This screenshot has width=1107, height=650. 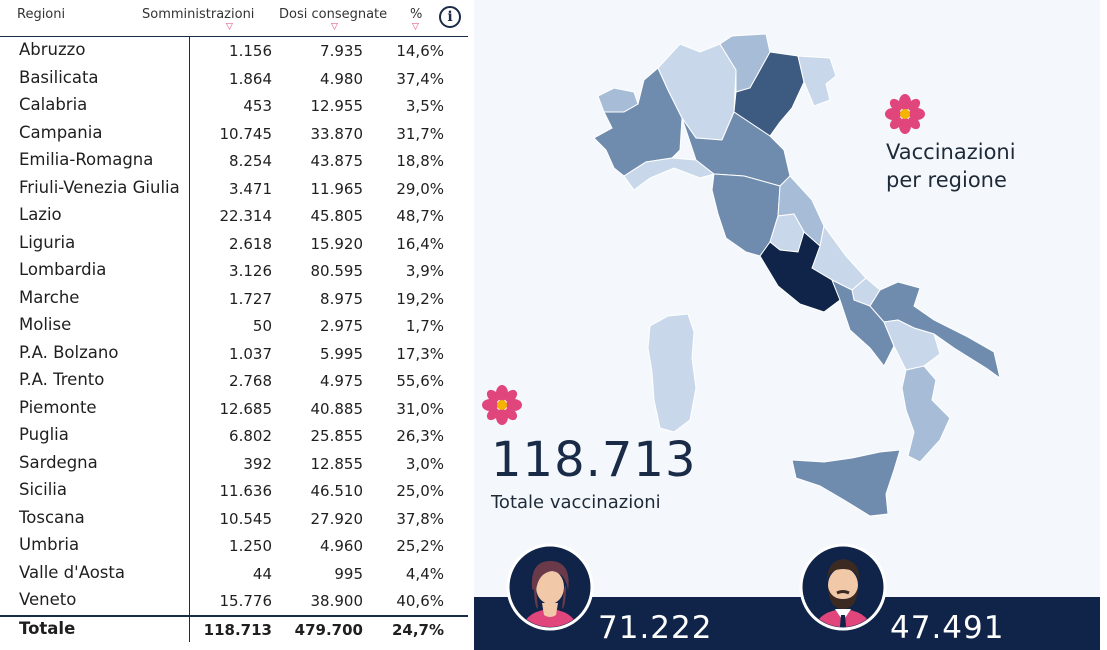 I want to click on table-row: Toscana 10.545 27.920 37,8%, so click(x=234, y=519).